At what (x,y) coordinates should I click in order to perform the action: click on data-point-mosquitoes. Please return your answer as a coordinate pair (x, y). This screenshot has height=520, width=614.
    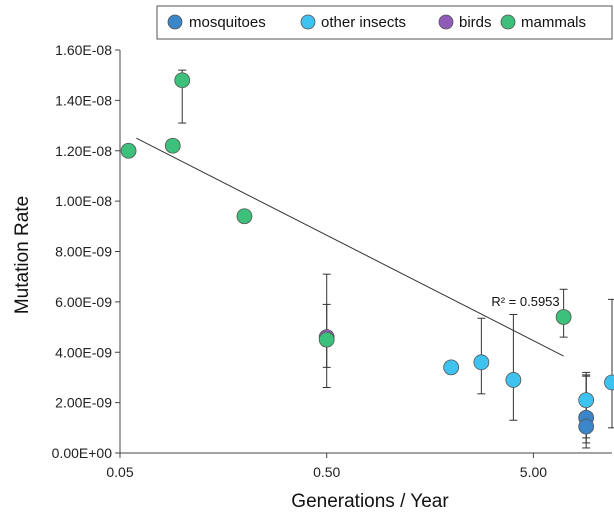
    Looking at the image, I should click on (586, 426).